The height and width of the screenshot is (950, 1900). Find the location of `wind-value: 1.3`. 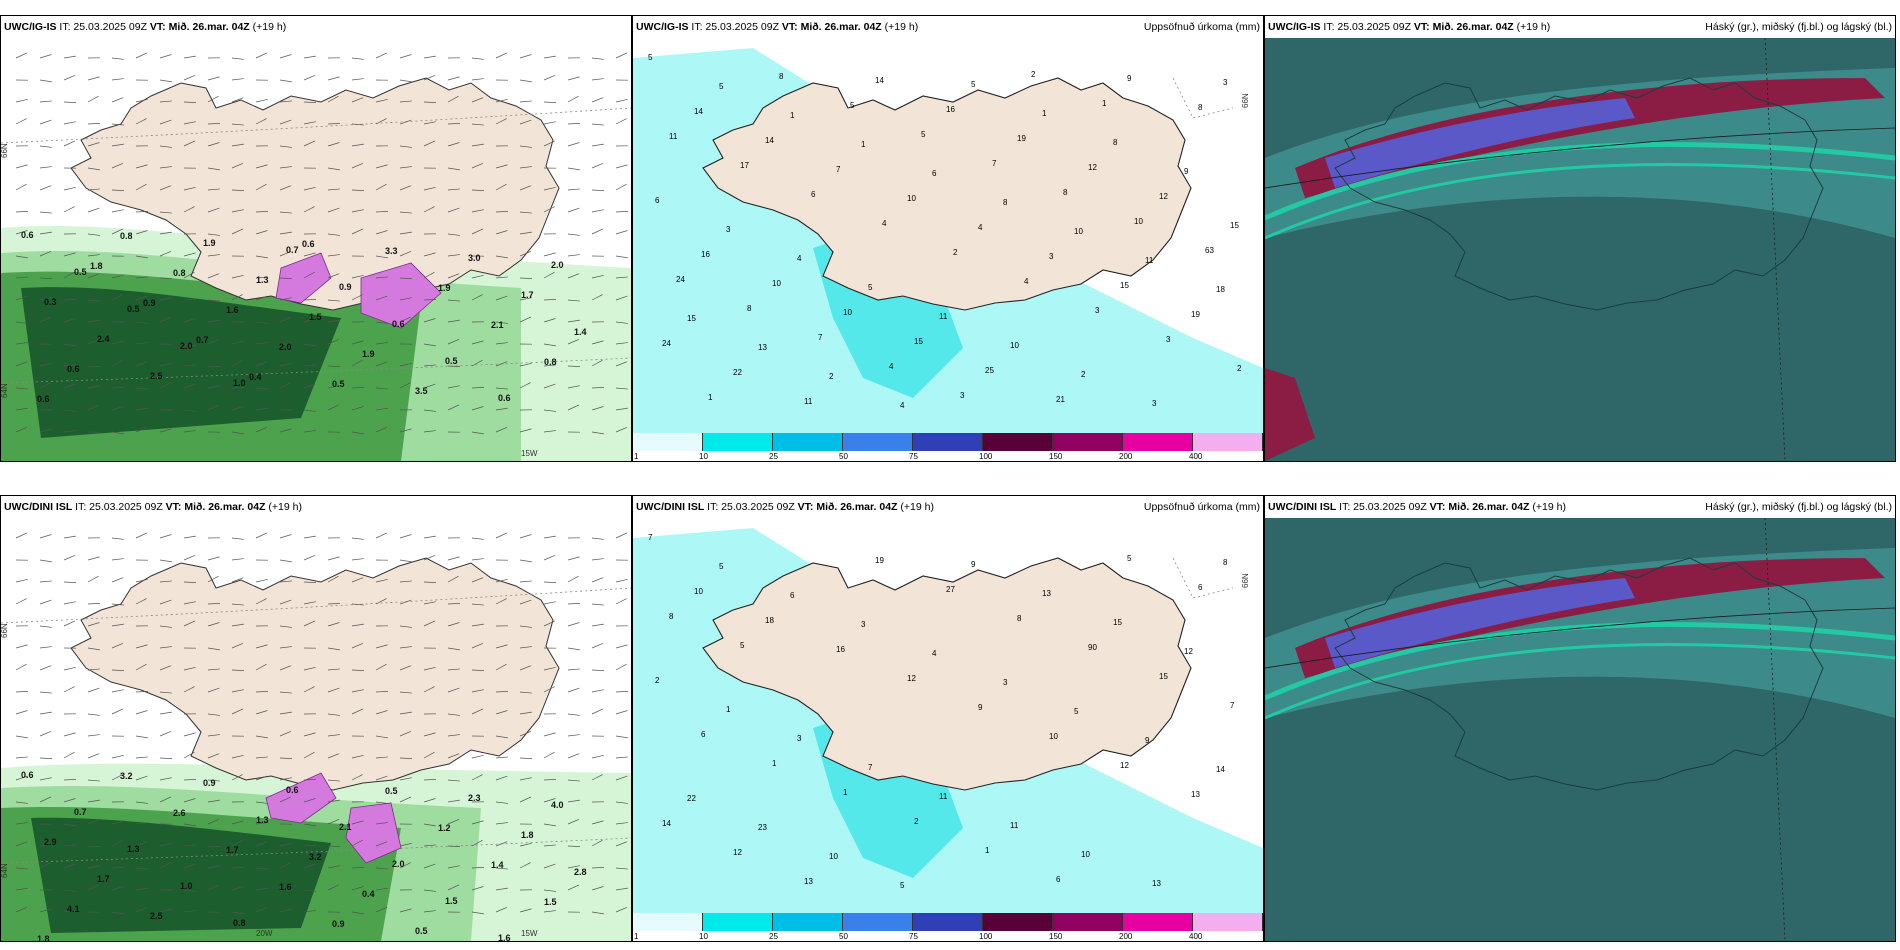

wind-value: 1.3 is located at coordinates (133, 849).